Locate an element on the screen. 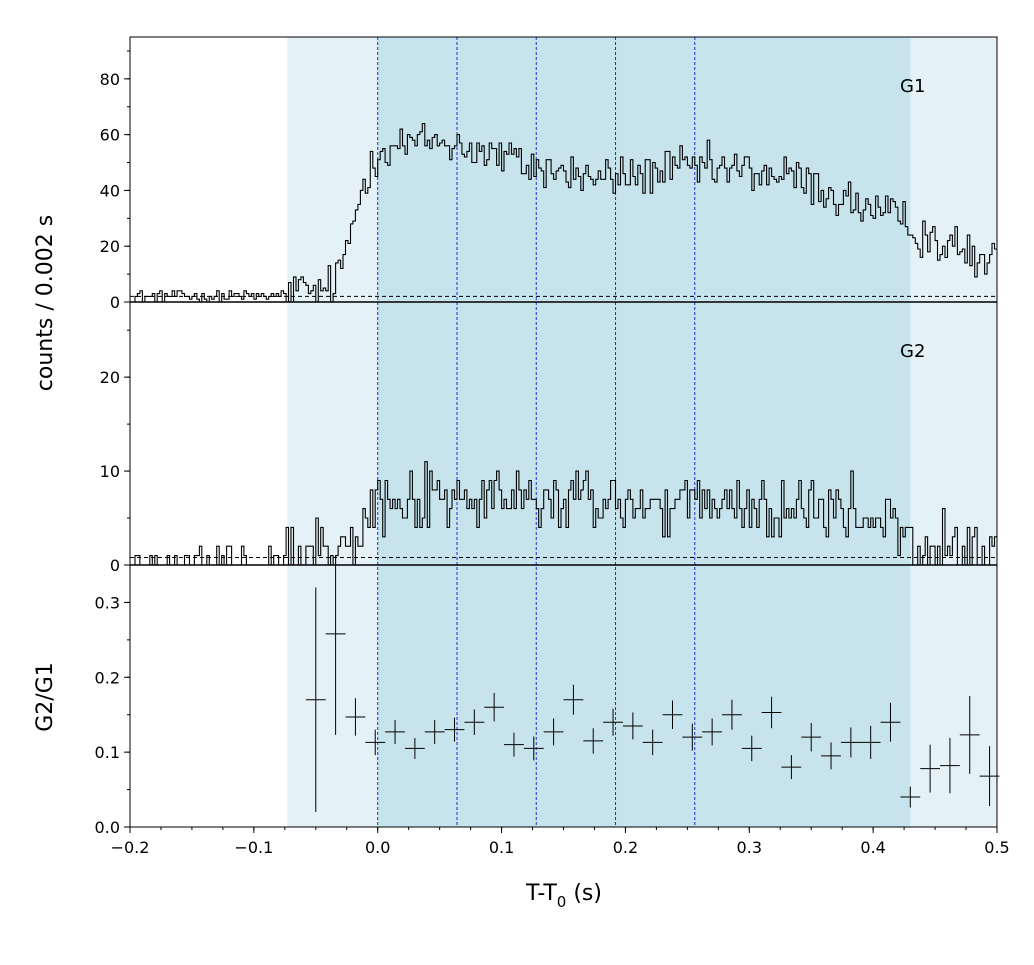 The height and width of the screenshot is (965, 1034). xtick-label-6: 0.4 is located at coordinates (872, 847).